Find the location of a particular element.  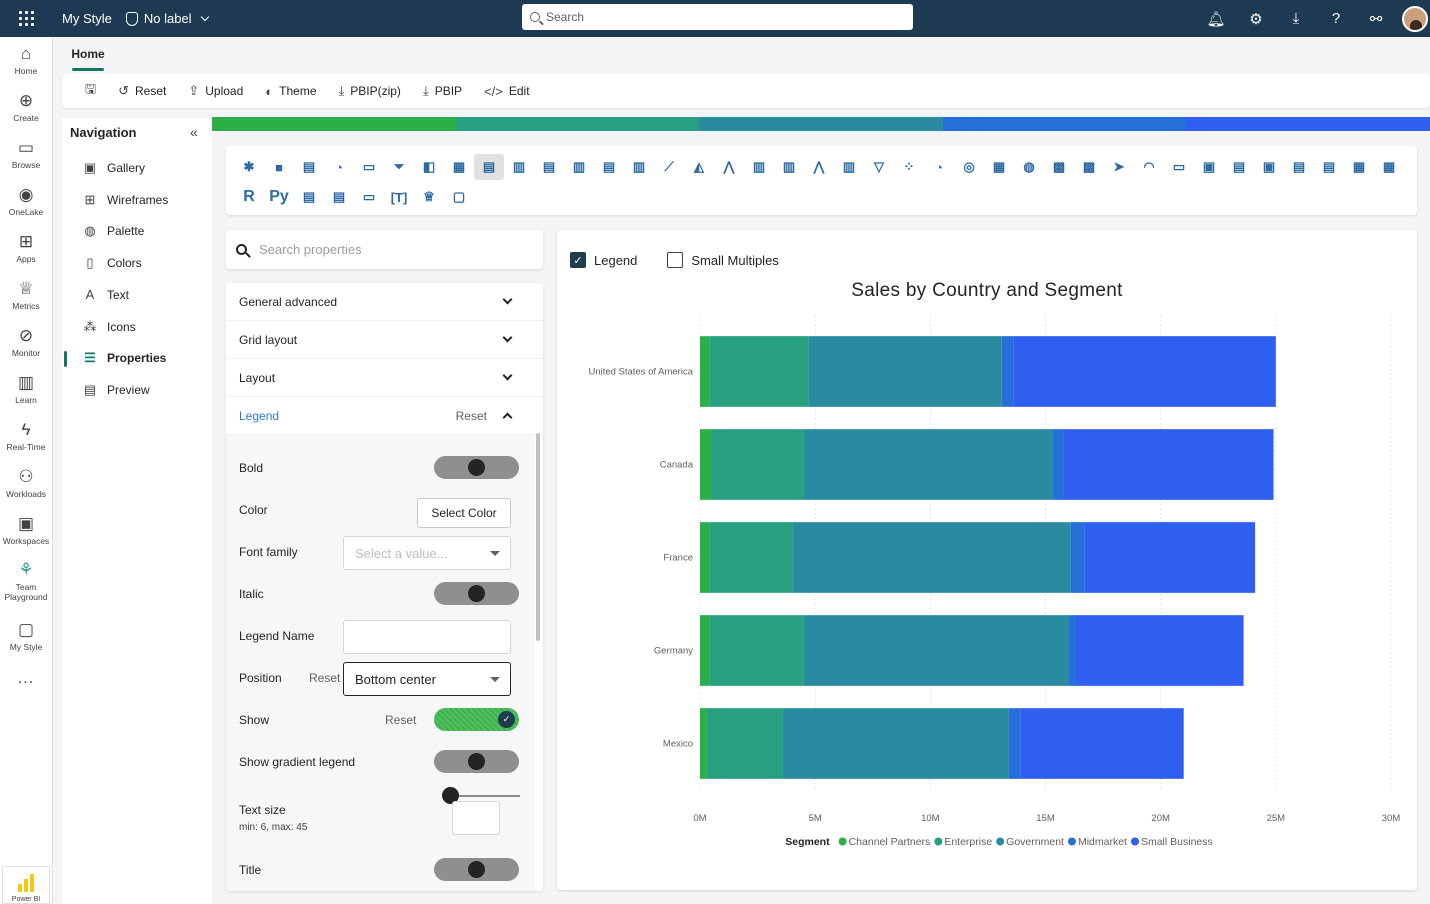

edit-button: </> Edit is located at coordinates (506, 91).